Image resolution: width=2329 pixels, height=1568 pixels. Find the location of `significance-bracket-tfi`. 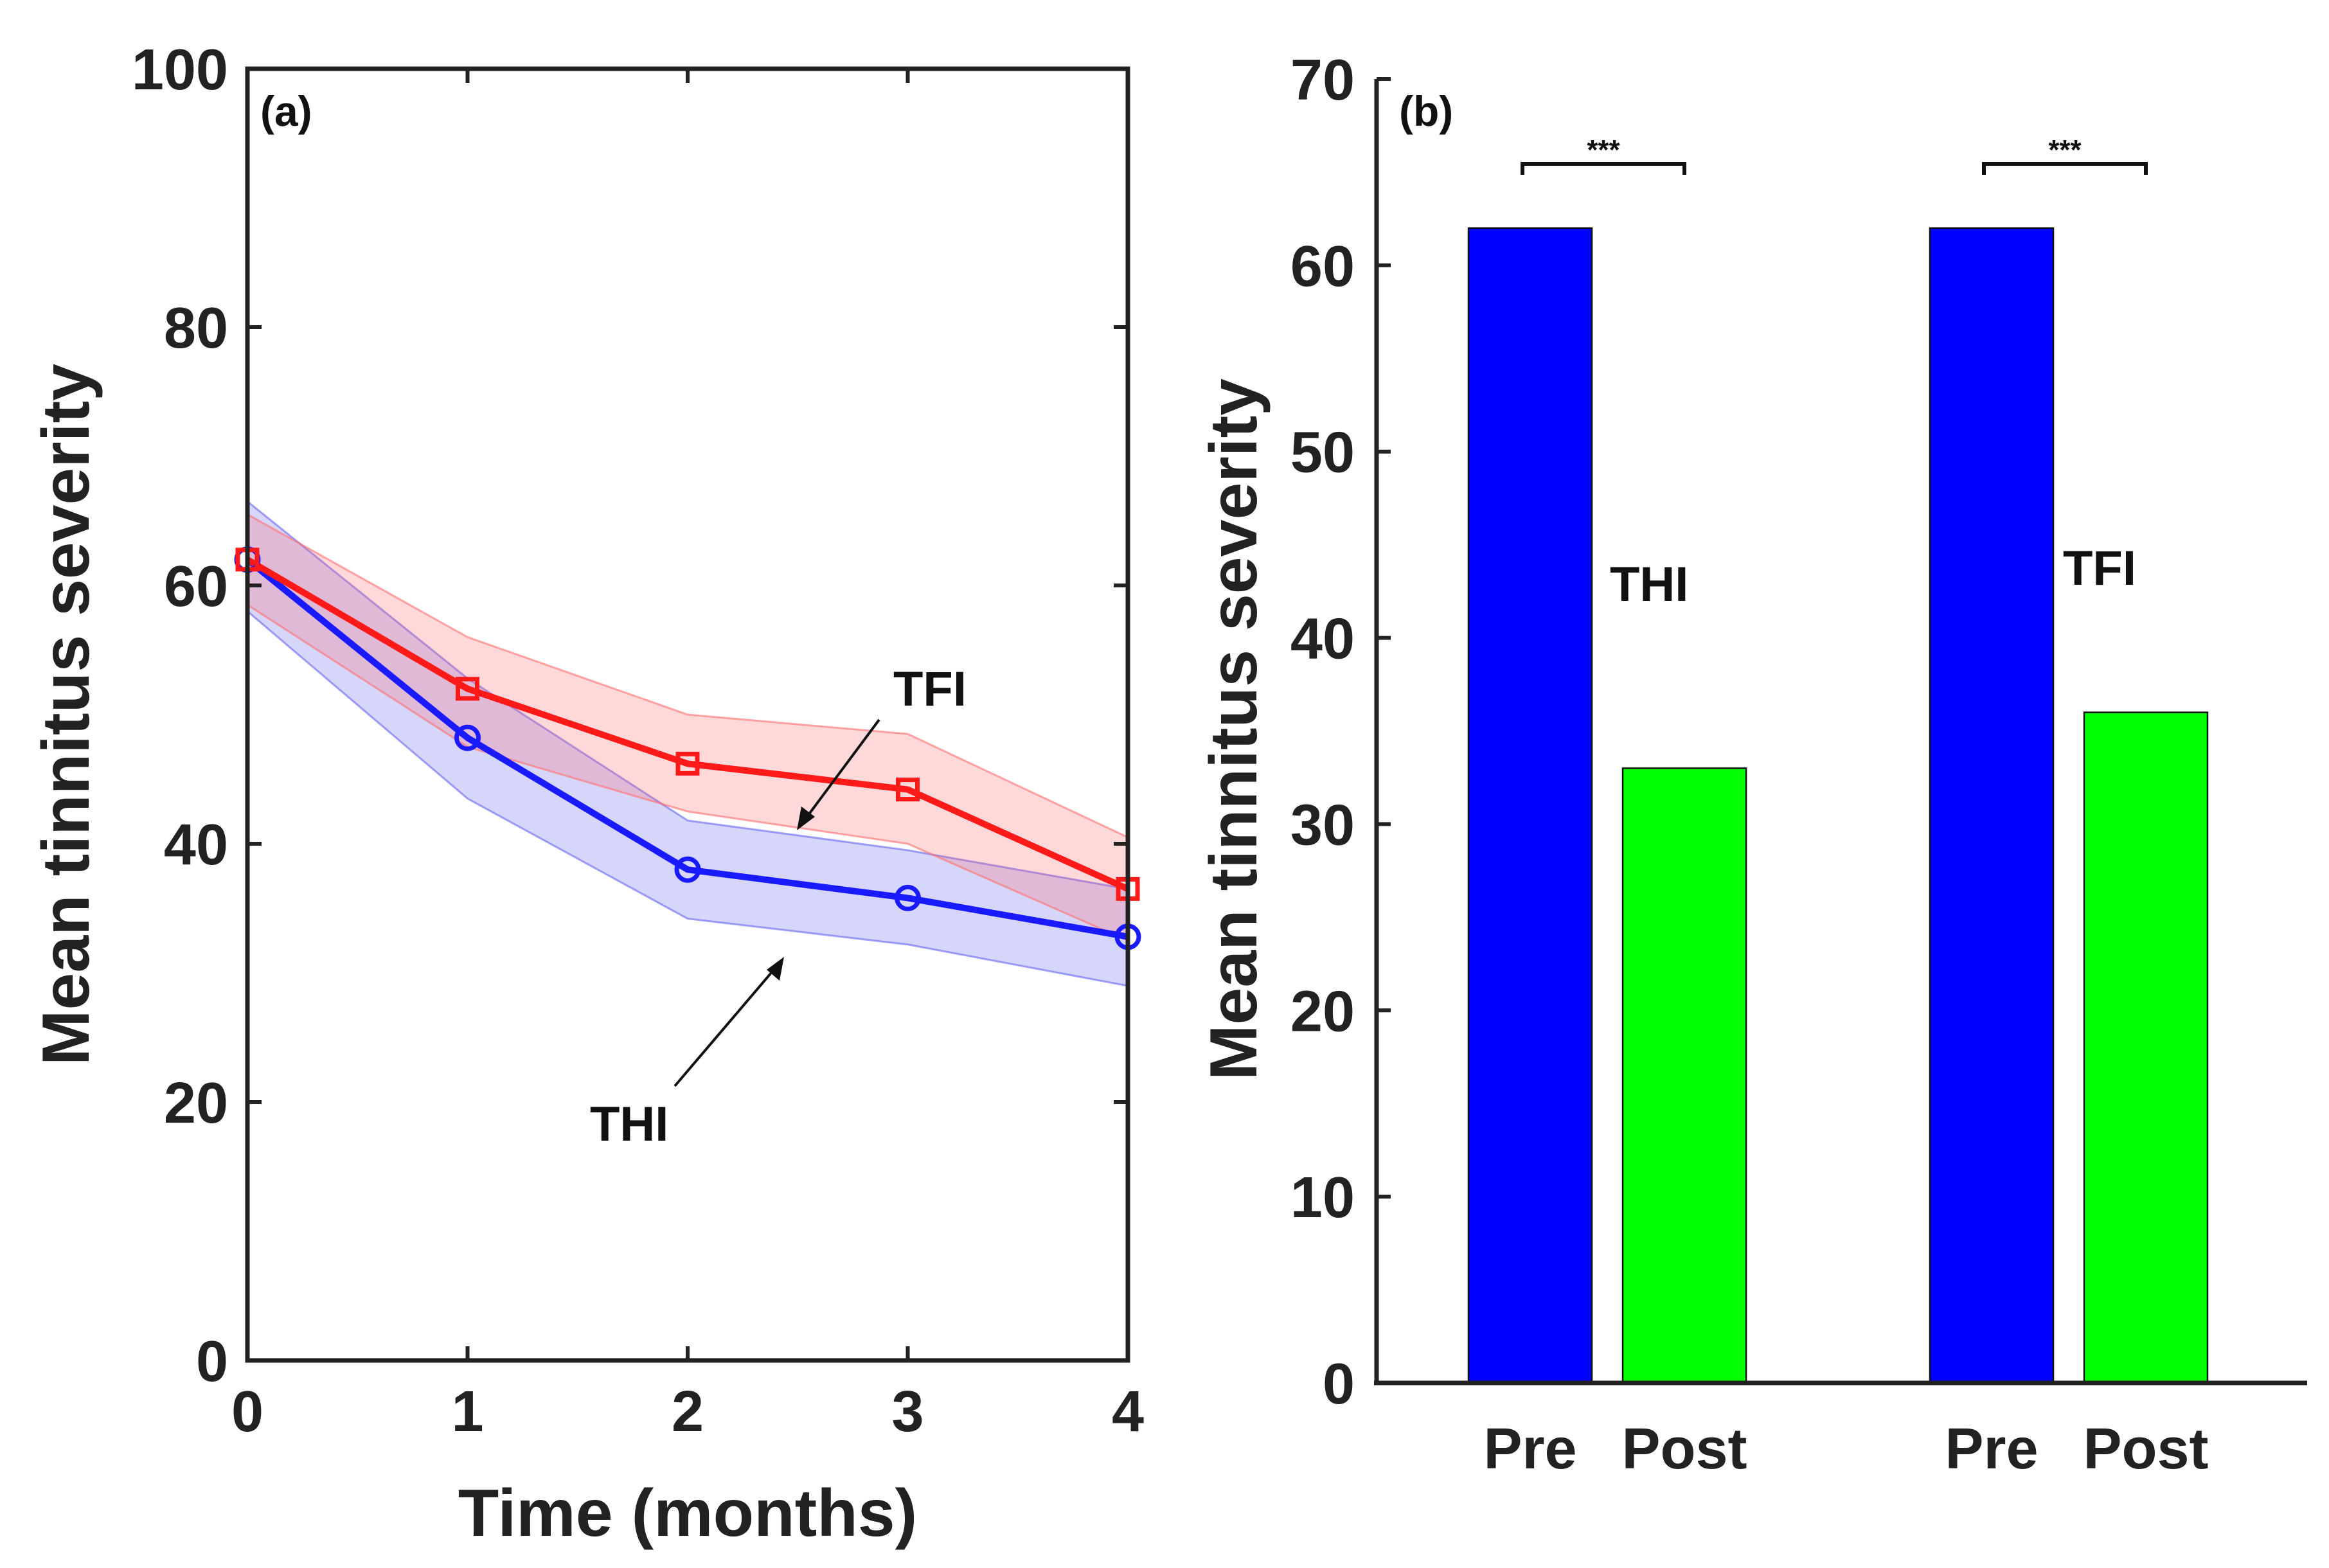

significance-bracket-tfi is located at coordinates (2065, 168).